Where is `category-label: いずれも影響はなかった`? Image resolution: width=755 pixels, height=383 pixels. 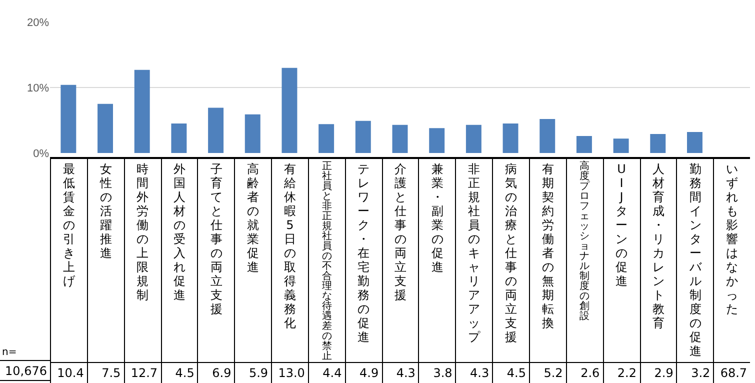 category-label: いずれも影響はなかった is located at coordinates (732, 239).